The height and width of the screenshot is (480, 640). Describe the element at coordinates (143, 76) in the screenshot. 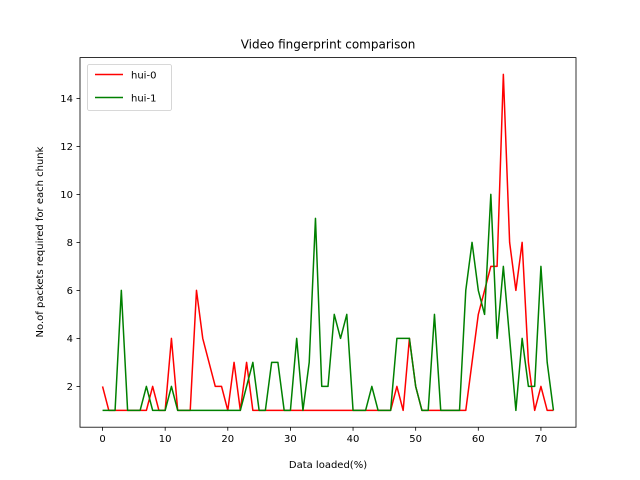

I see `legend-label-hui-0: hui-0` at that location.